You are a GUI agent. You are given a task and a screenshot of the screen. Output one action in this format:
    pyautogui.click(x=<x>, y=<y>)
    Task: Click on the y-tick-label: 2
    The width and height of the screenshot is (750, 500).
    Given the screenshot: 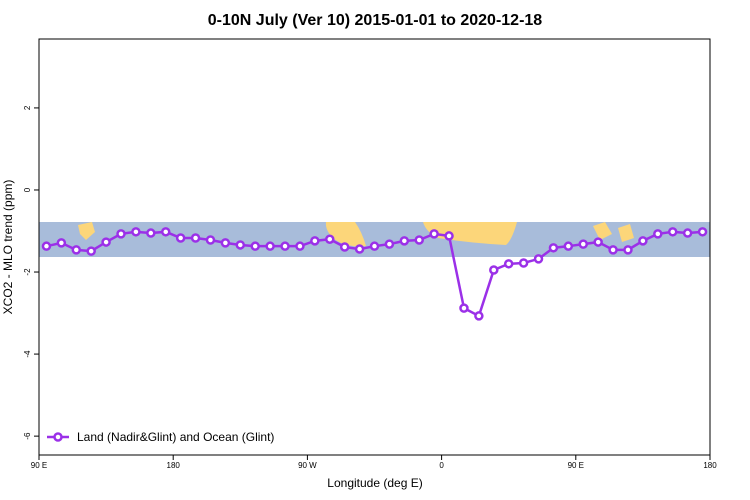 What is the action you would take?
    pyautogui.click(x=27, y=107)
    